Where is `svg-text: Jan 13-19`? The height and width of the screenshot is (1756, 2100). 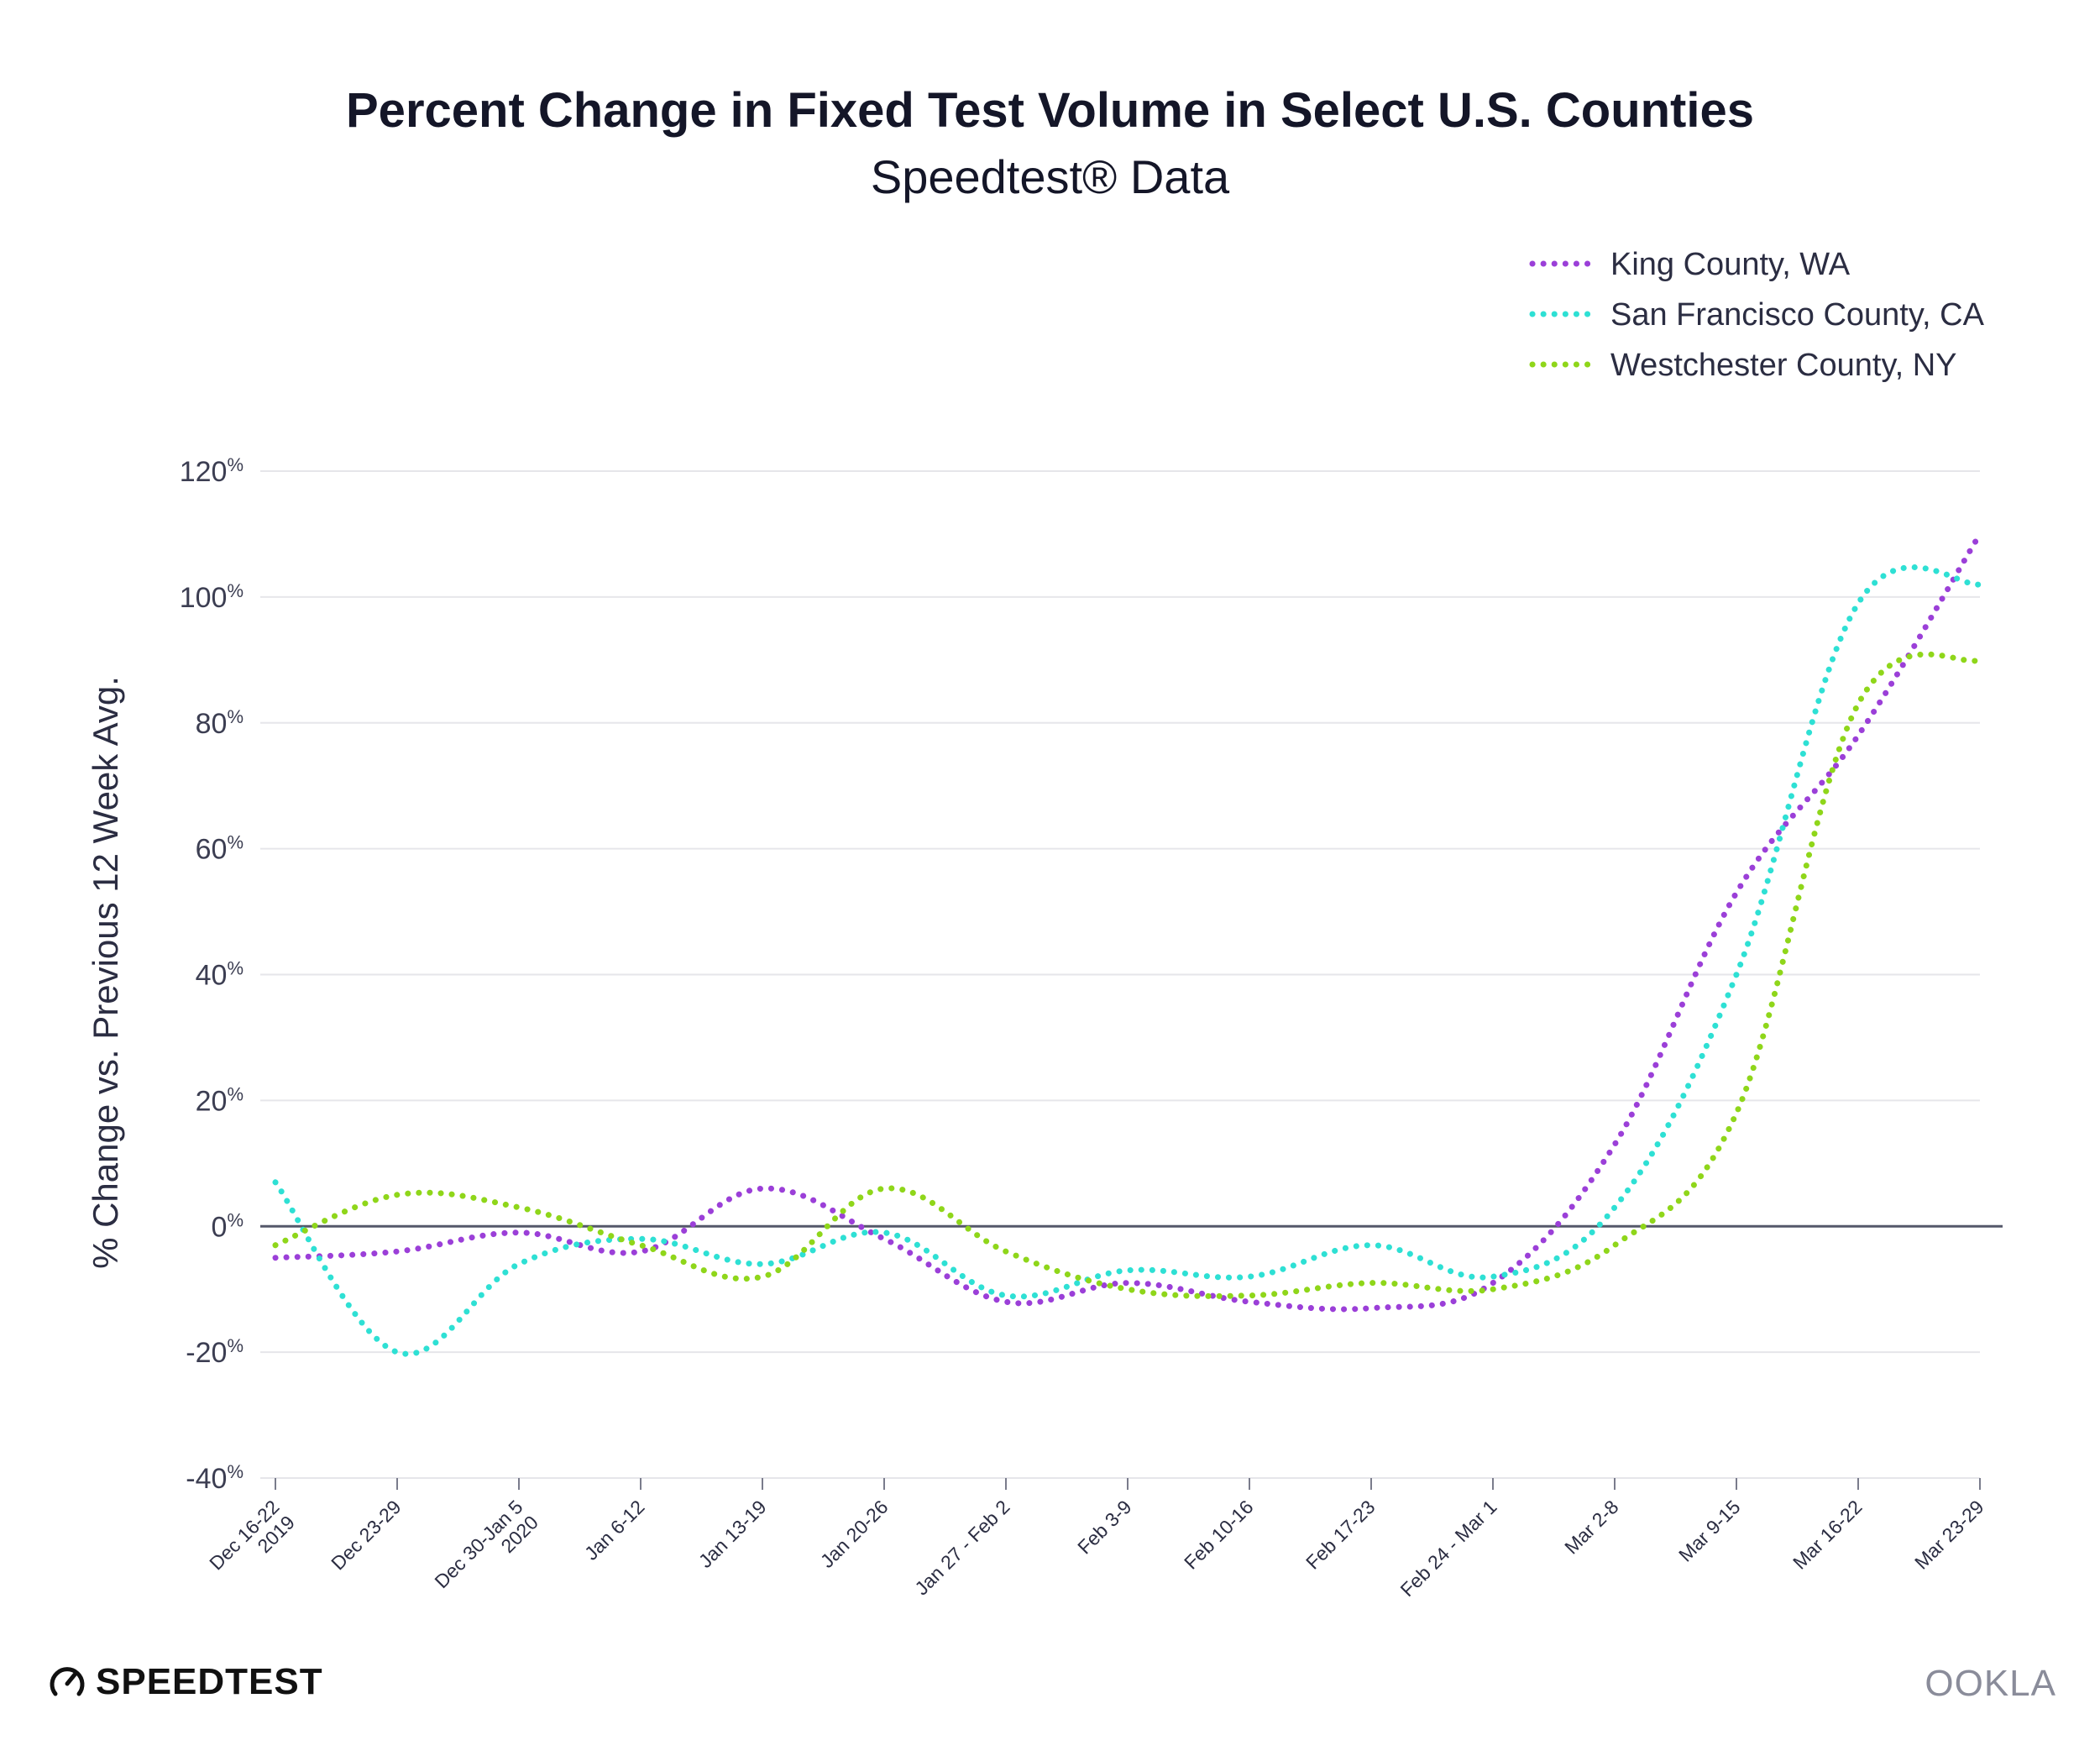
svg-text: Jan 13-19 is located at coordinates (732, 1534).